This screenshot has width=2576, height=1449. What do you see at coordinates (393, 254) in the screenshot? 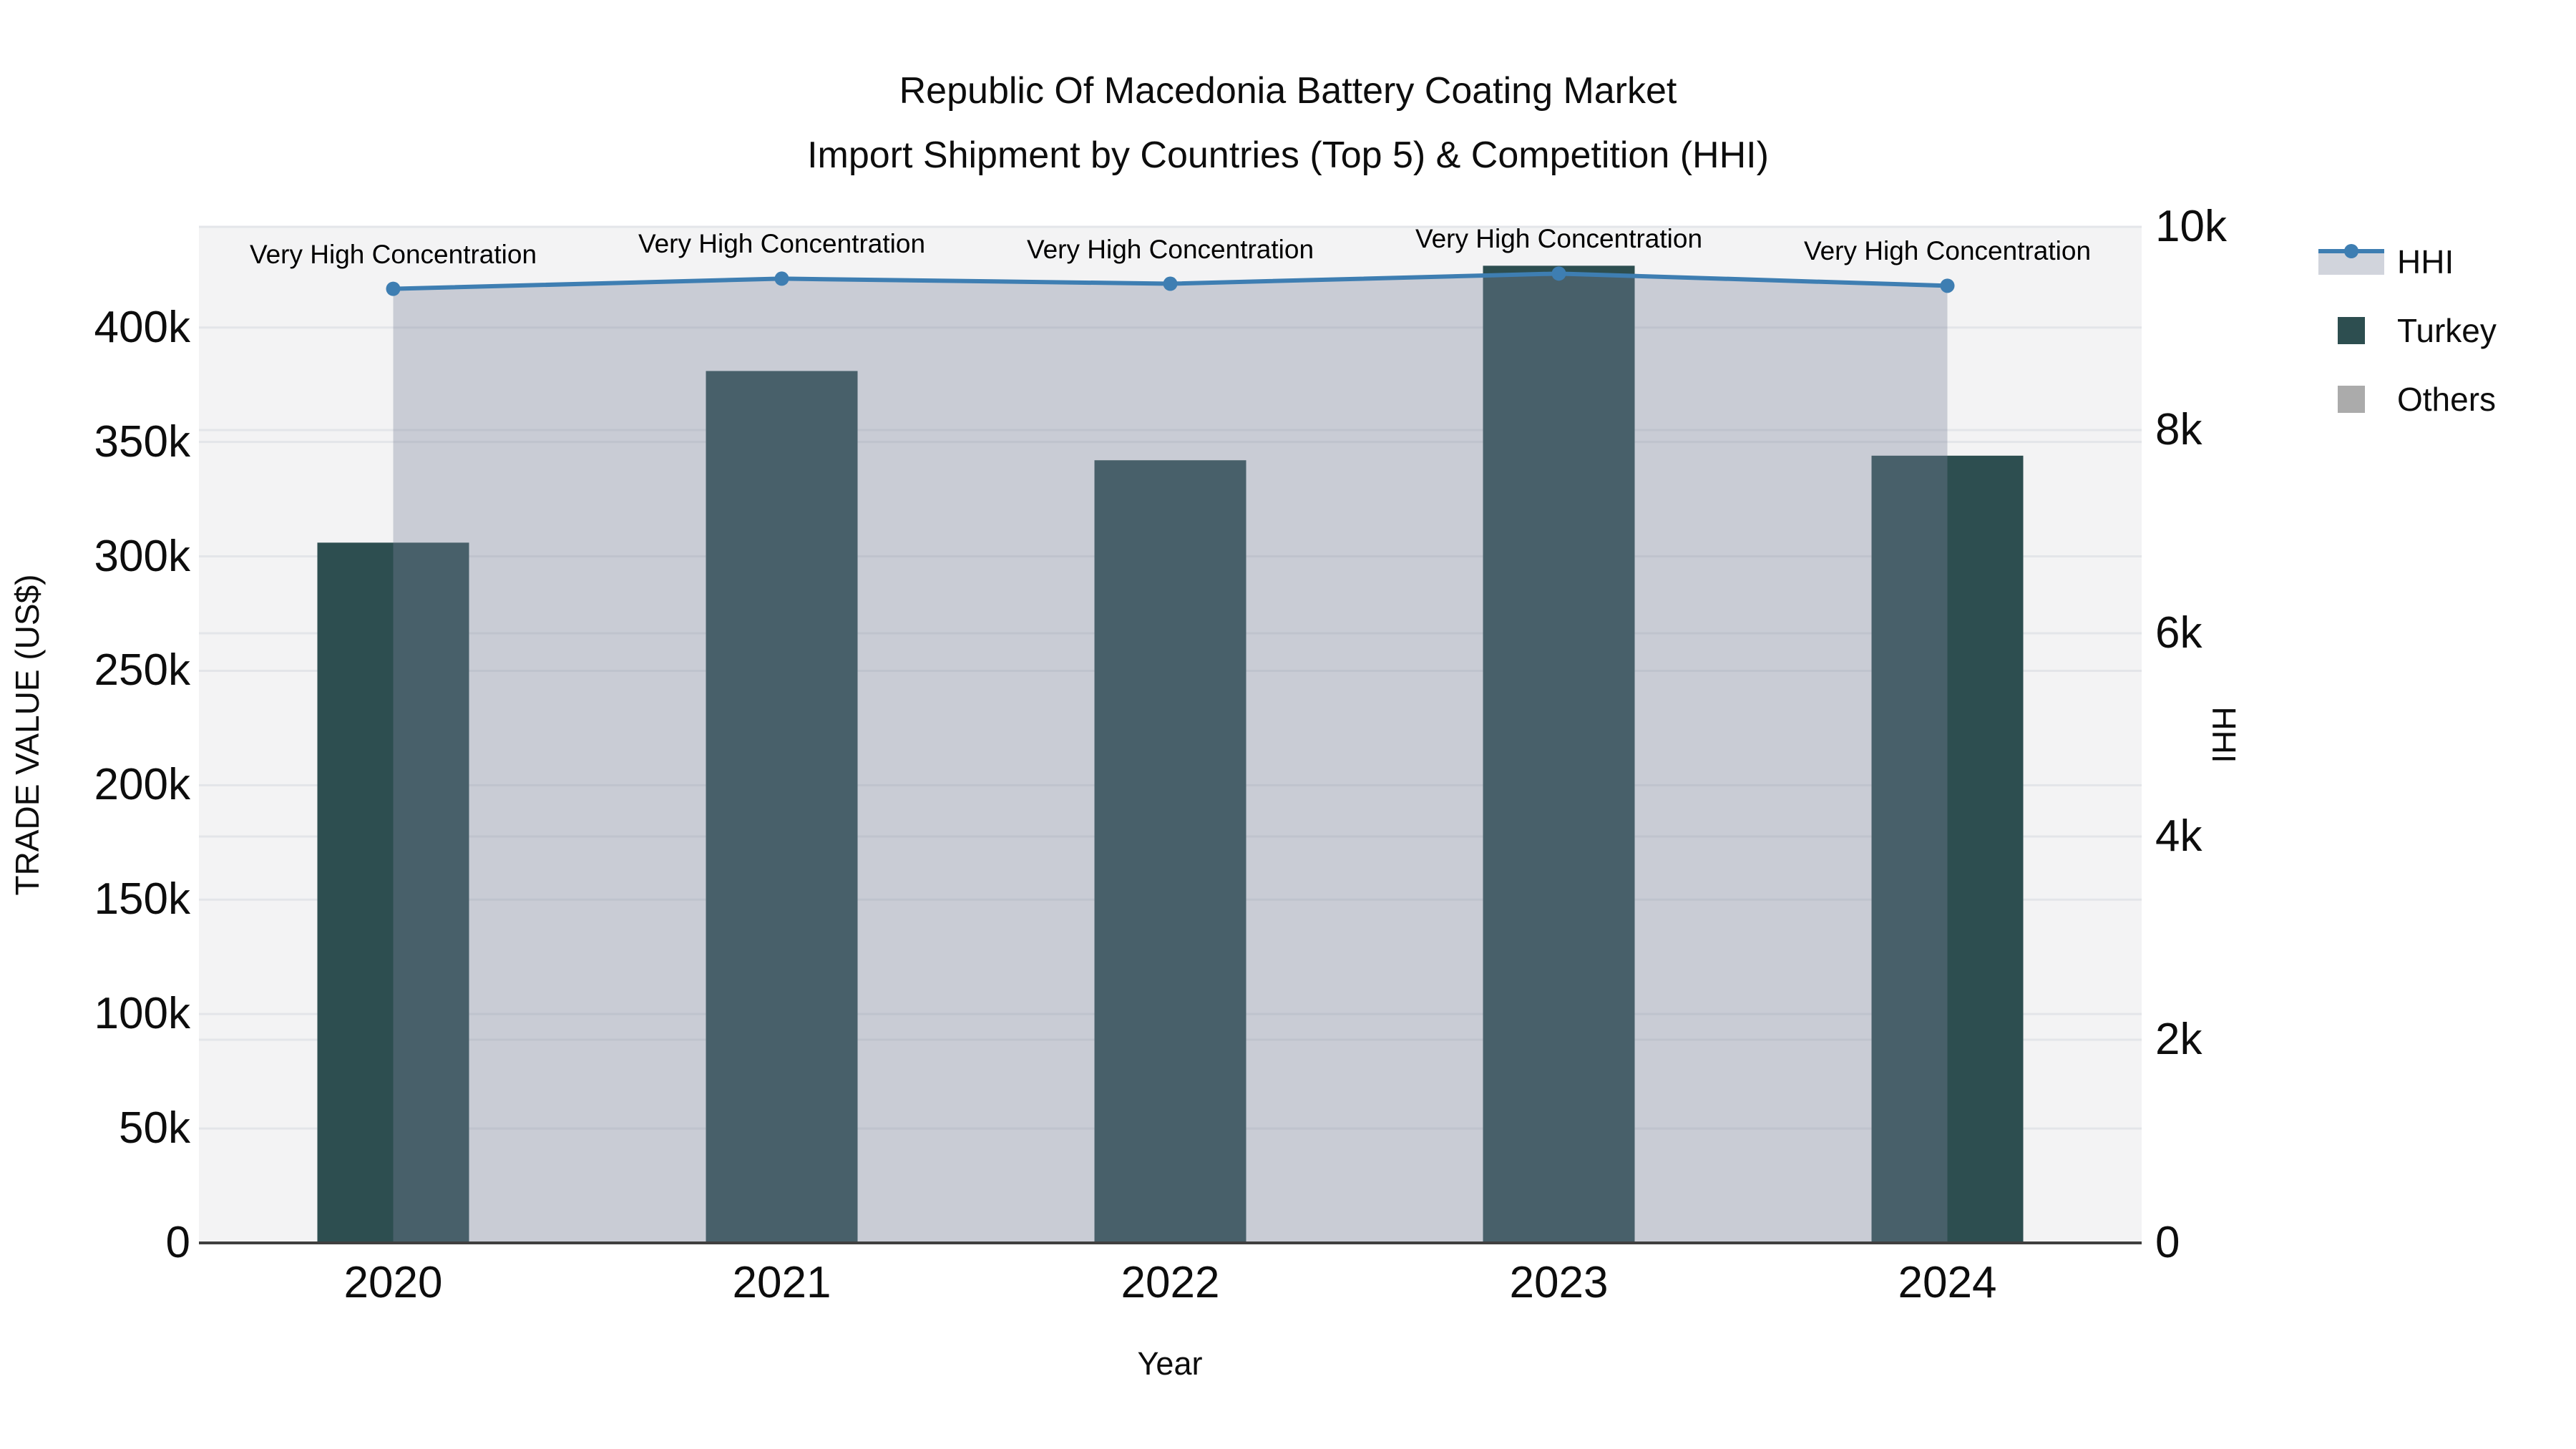
I see `annotation-2020: Very High Concentration` at bounding box center [393, 254].